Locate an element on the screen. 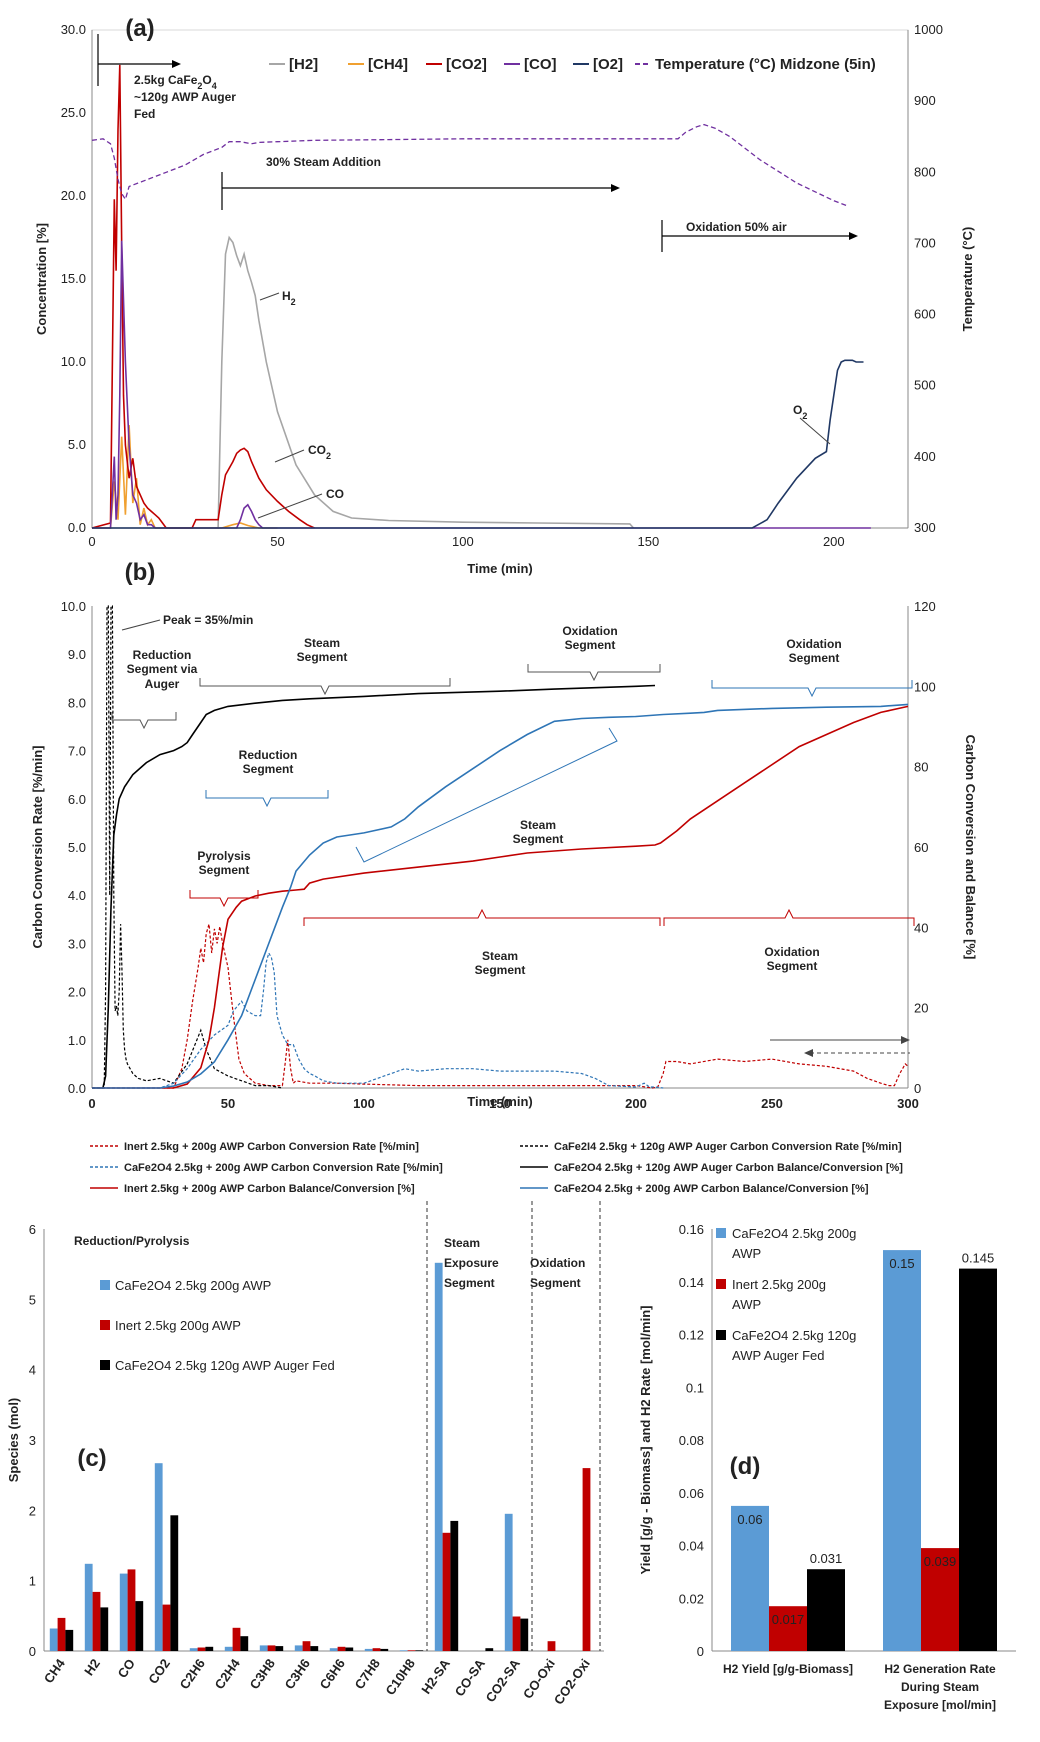 This screenshot has width=1040, height=1742. y2-tick-label-b: 100 is located at coordinates (925, 686).